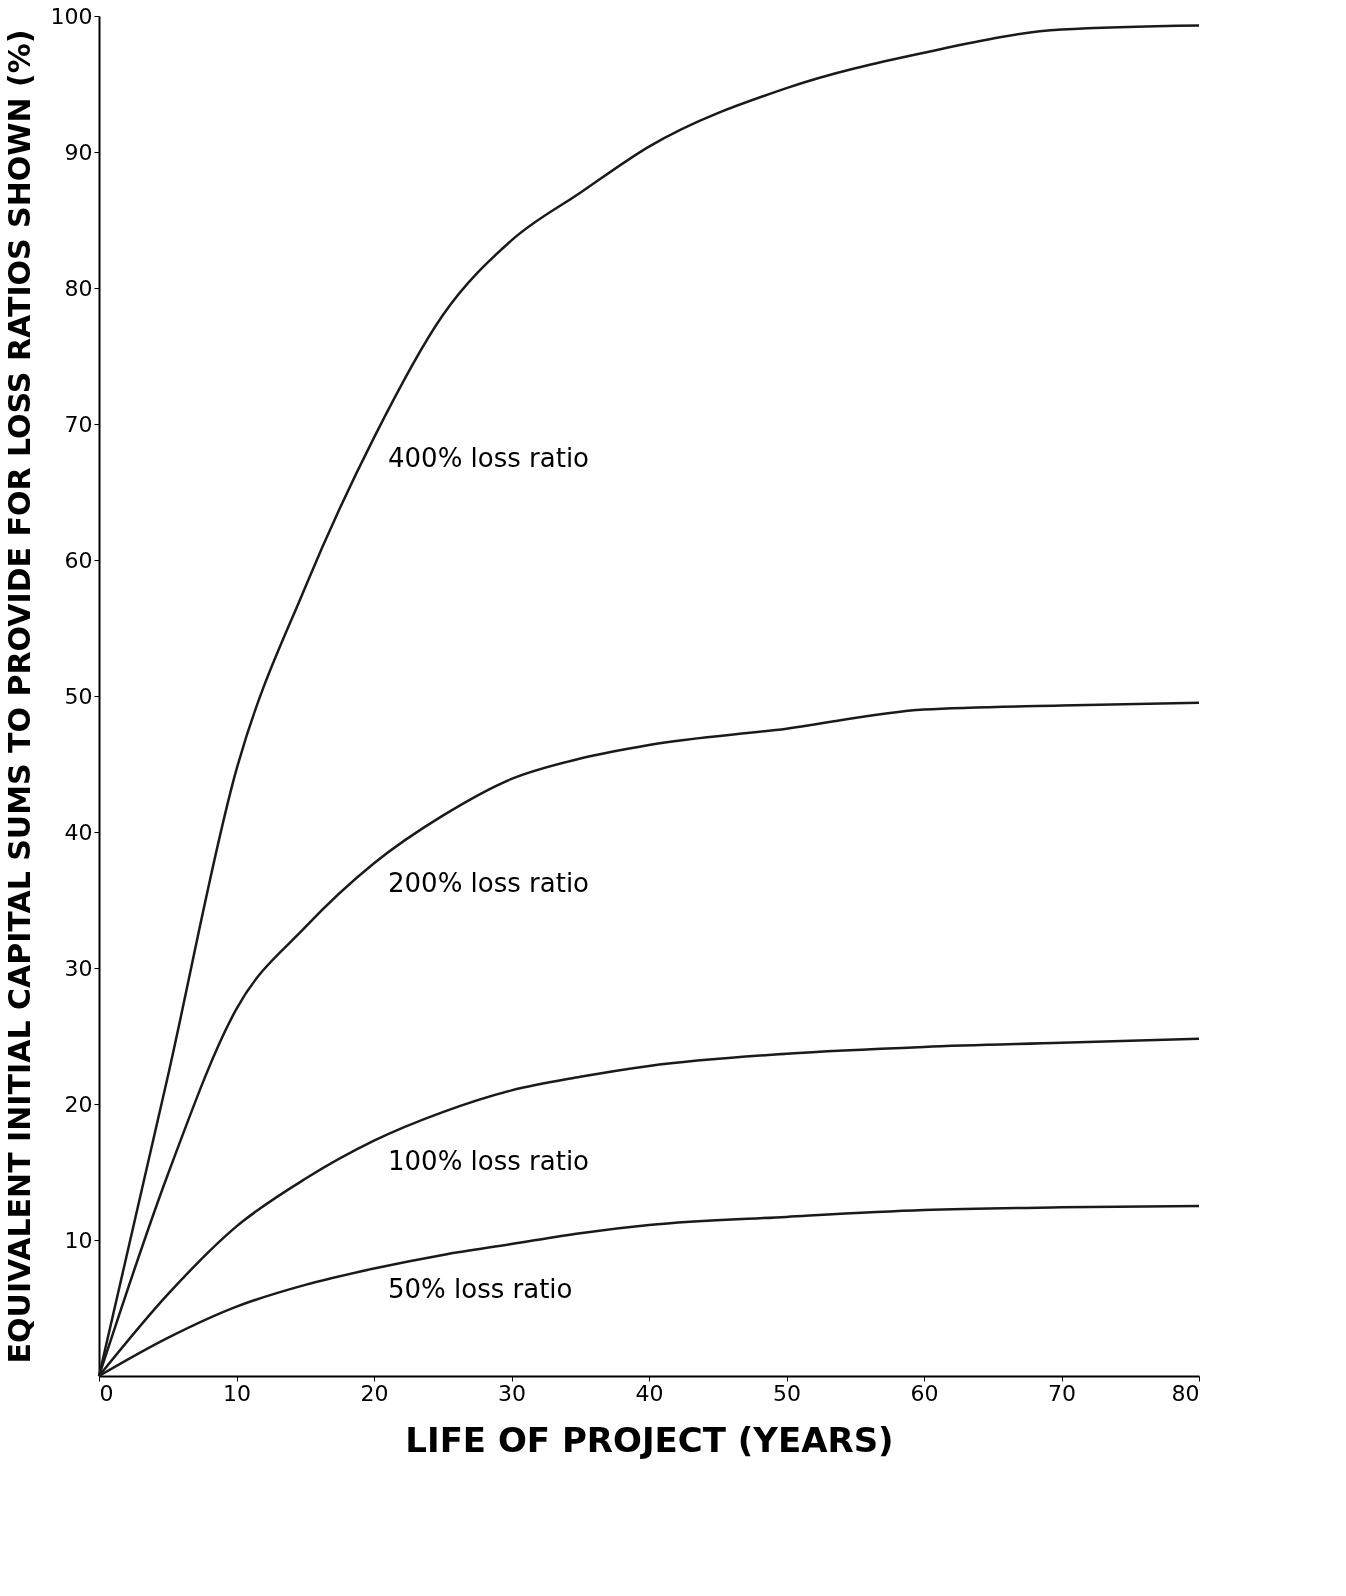 This screenshot has height=1596, width=1346. I want to click on y-tick-label: 60, so click(78, 560).